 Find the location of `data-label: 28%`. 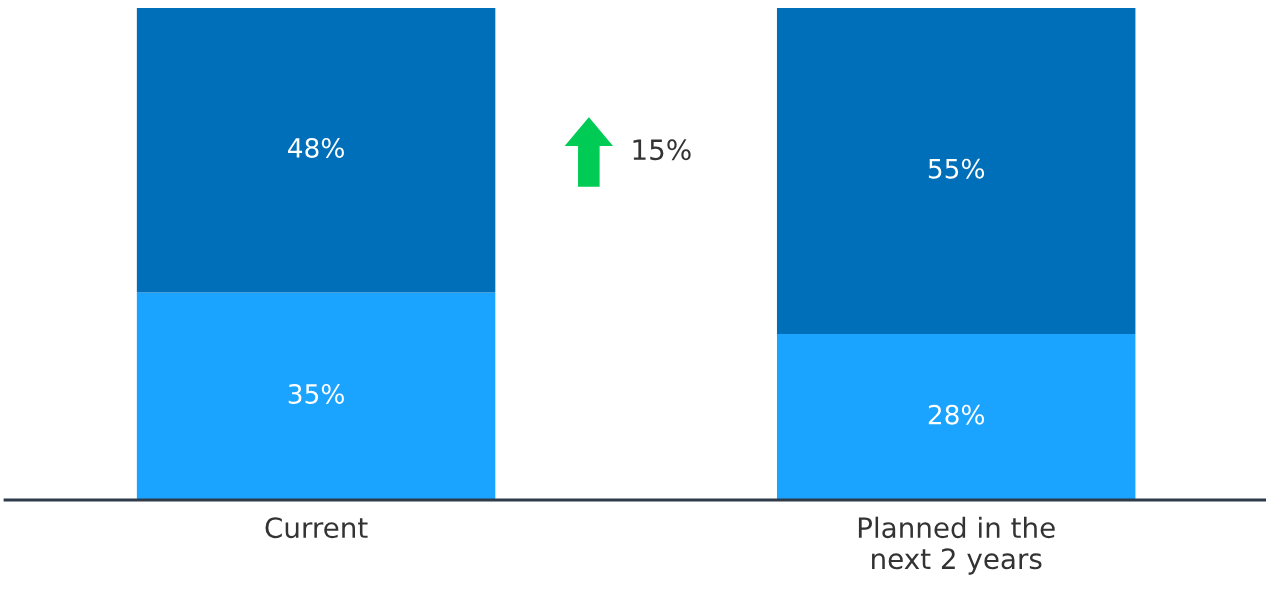

data-label: 28% is located at coordinates (956, 414).